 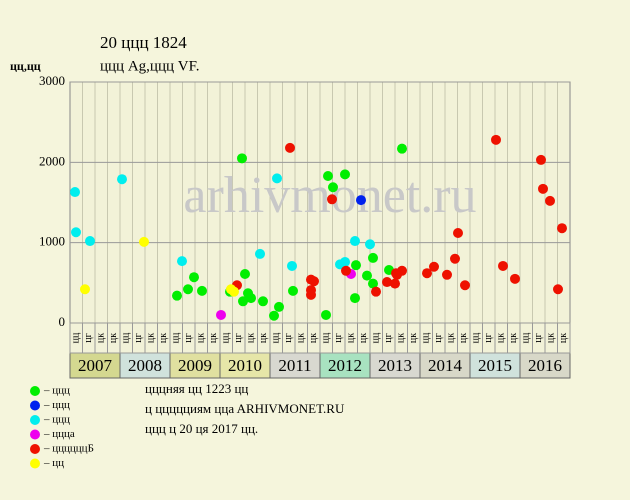 What do you see at coordinates (25, 66) in the screenshot?
I see `y-axis-label: цц,цц` at bounding box center [25, 66].